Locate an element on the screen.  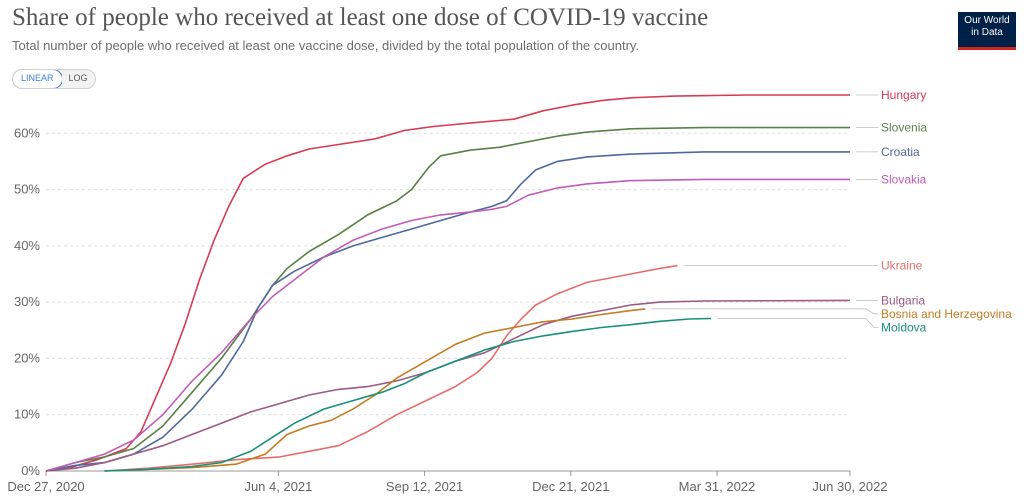
x-tick-label: Jun 4, 2021 is located at coordinates (278, 486).